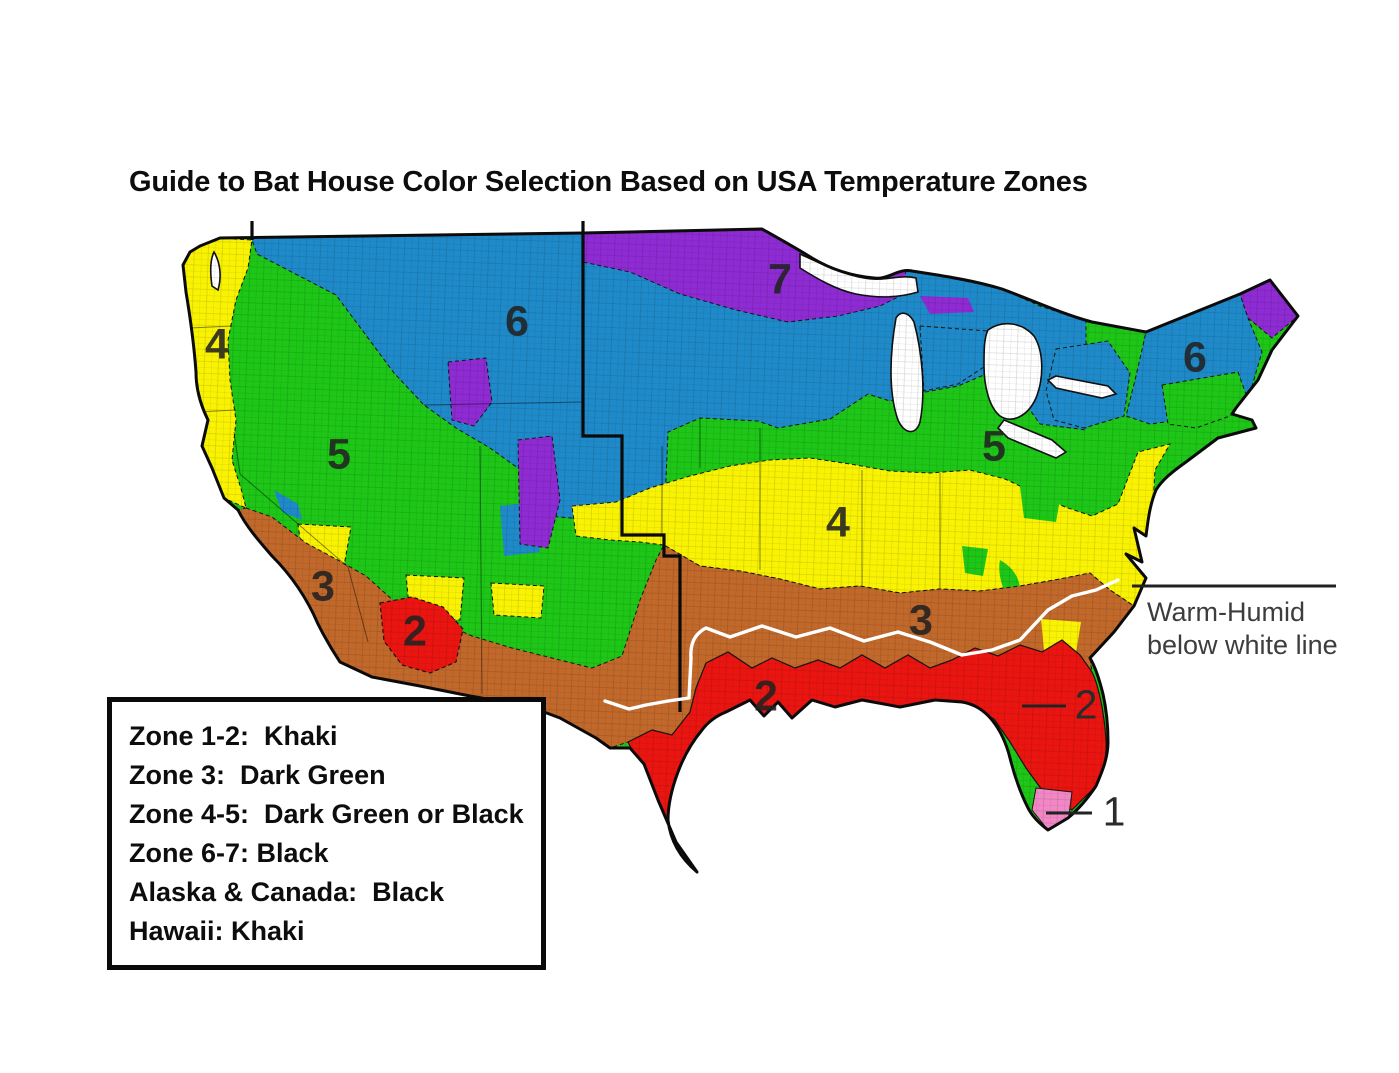  I want to click on map-label-zone4-west: 4, so click(217, 344).